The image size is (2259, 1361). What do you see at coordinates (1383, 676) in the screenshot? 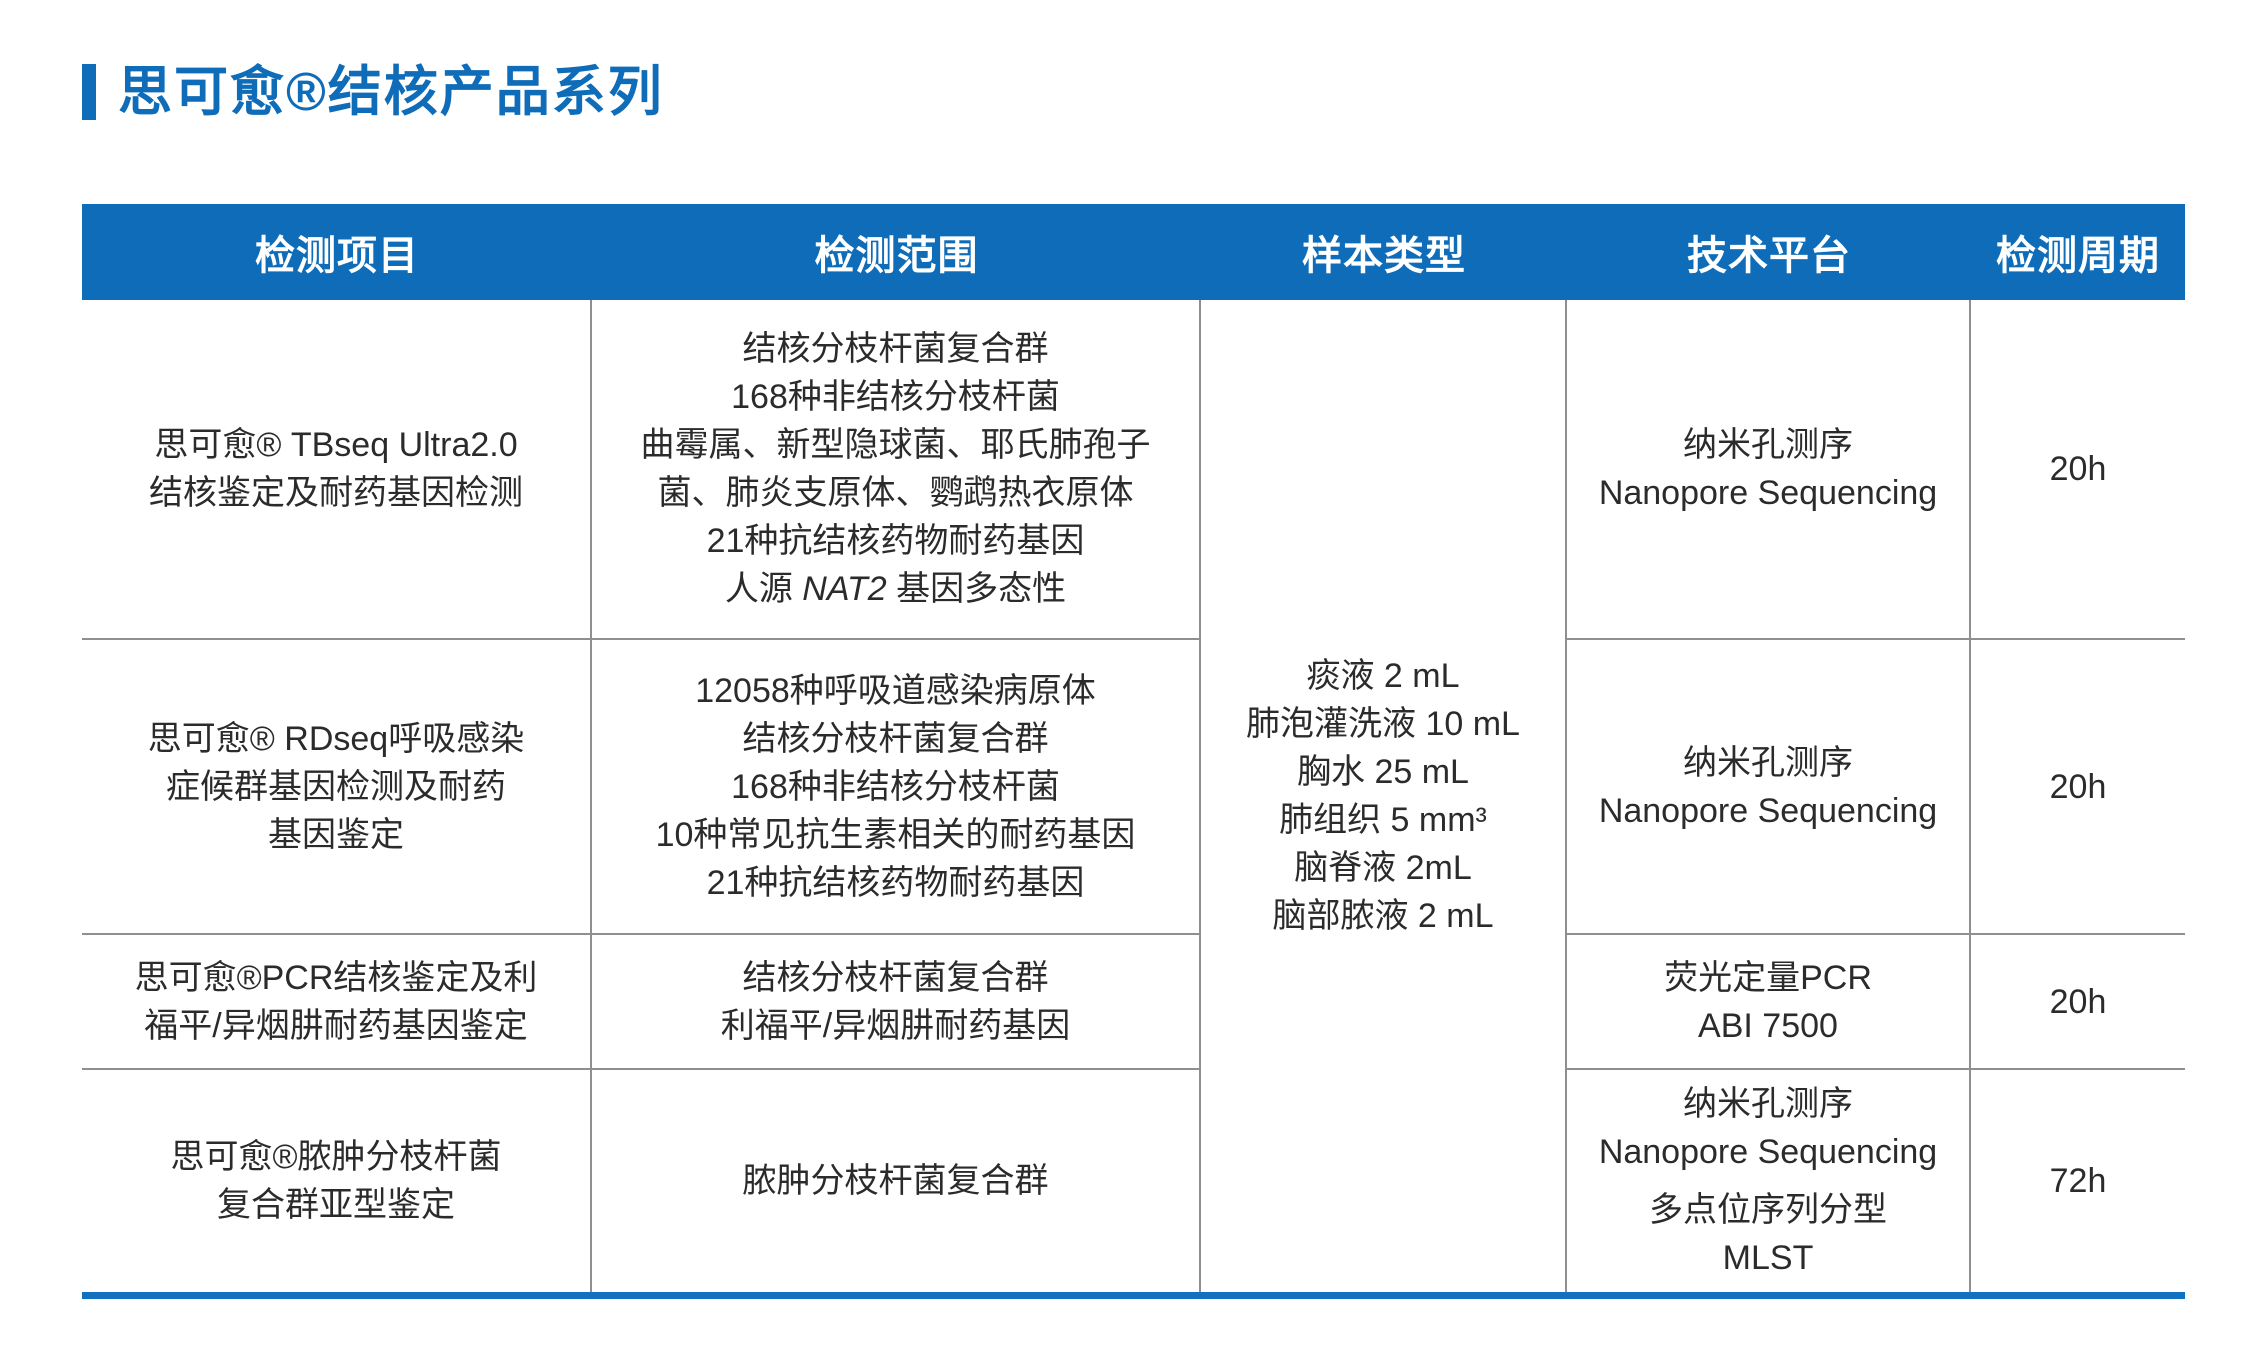
I see `cell-line: 痰液 2 mL` at bounding box center [1383, 676].